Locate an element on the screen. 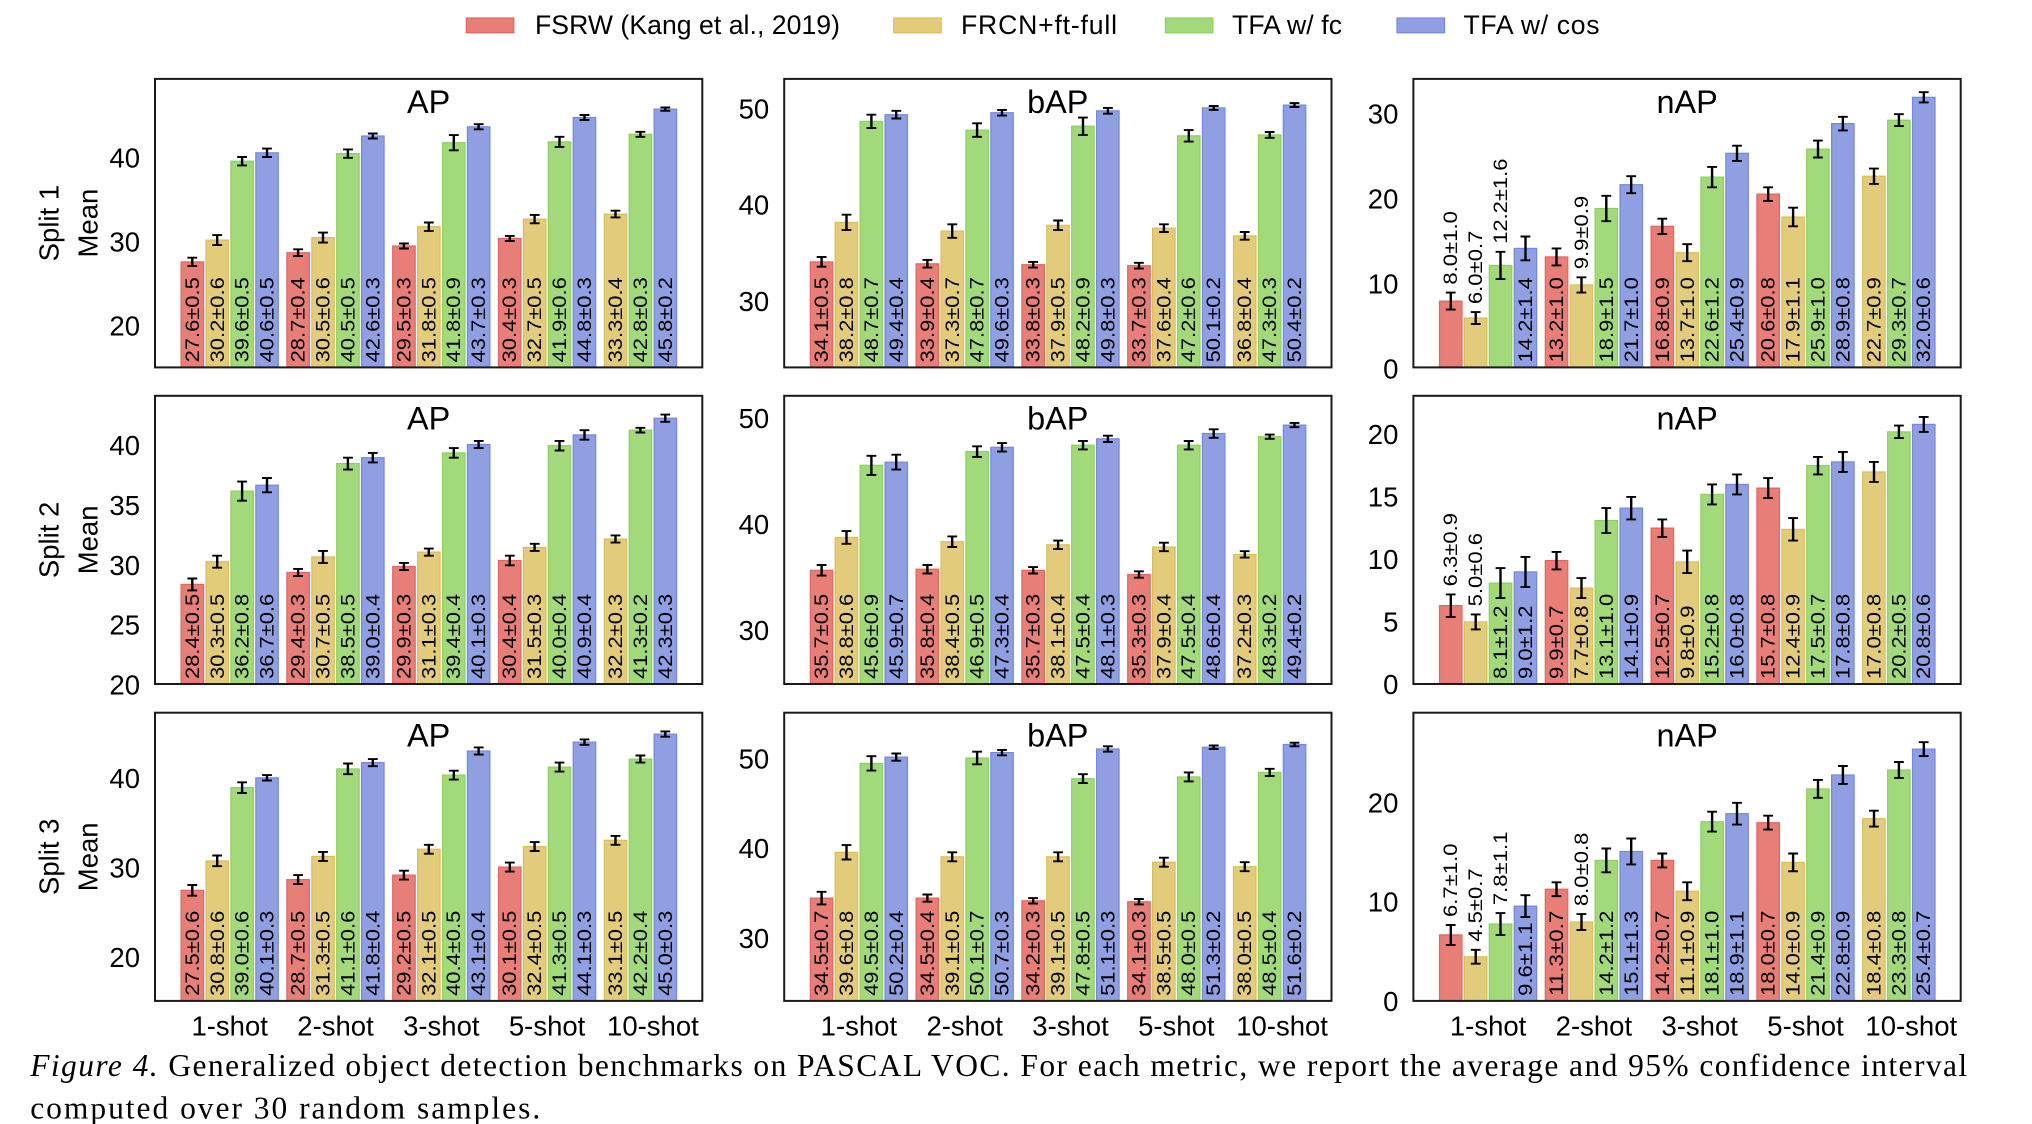 Image resolution: width=2032 pixels, height=1124 pixels. svg-text: 31.3±0.5 is located at coordinates (324, 953).